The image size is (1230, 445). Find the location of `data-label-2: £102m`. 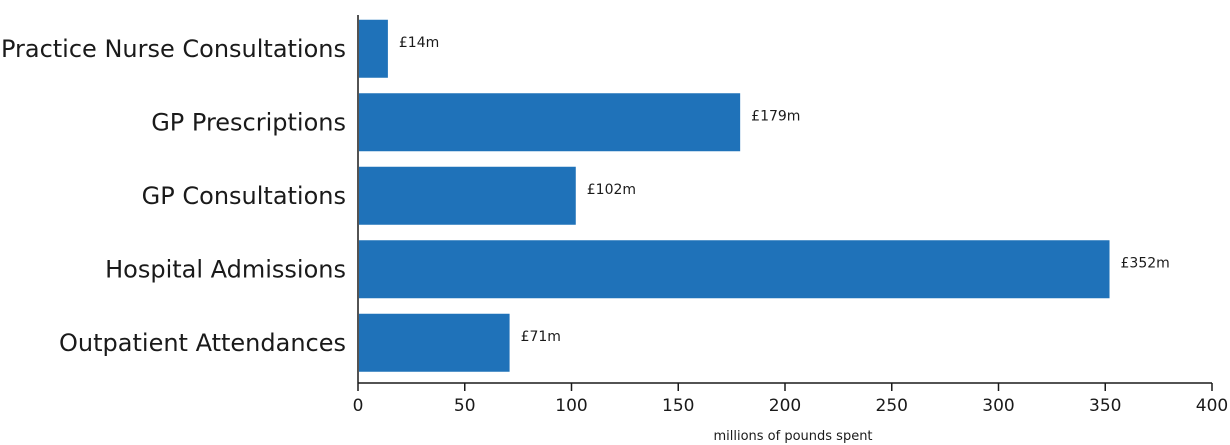

data-label-2: £102m is located at coordinates (611, 190).